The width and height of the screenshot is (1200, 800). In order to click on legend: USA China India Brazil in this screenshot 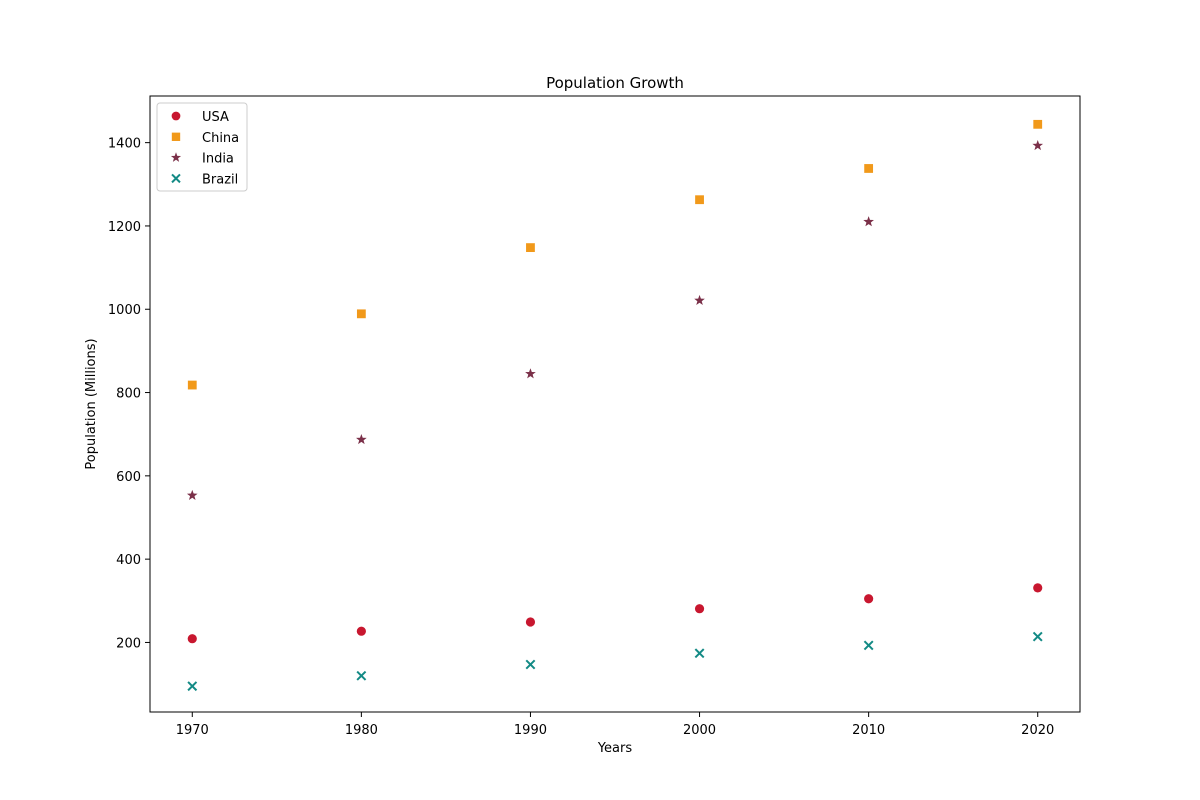, I will do `click(202, 147)`.